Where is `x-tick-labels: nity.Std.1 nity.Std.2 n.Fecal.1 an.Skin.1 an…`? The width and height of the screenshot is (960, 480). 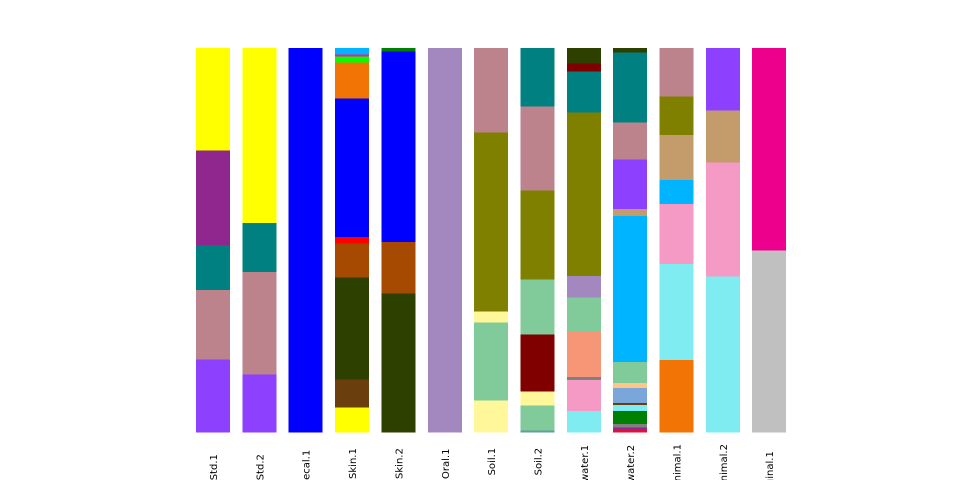
x-tick-labels: nity.Std.1 nity.Std.2 n.Fecal.1 an.Skin.1 an… is located at coordinates (492, 462).